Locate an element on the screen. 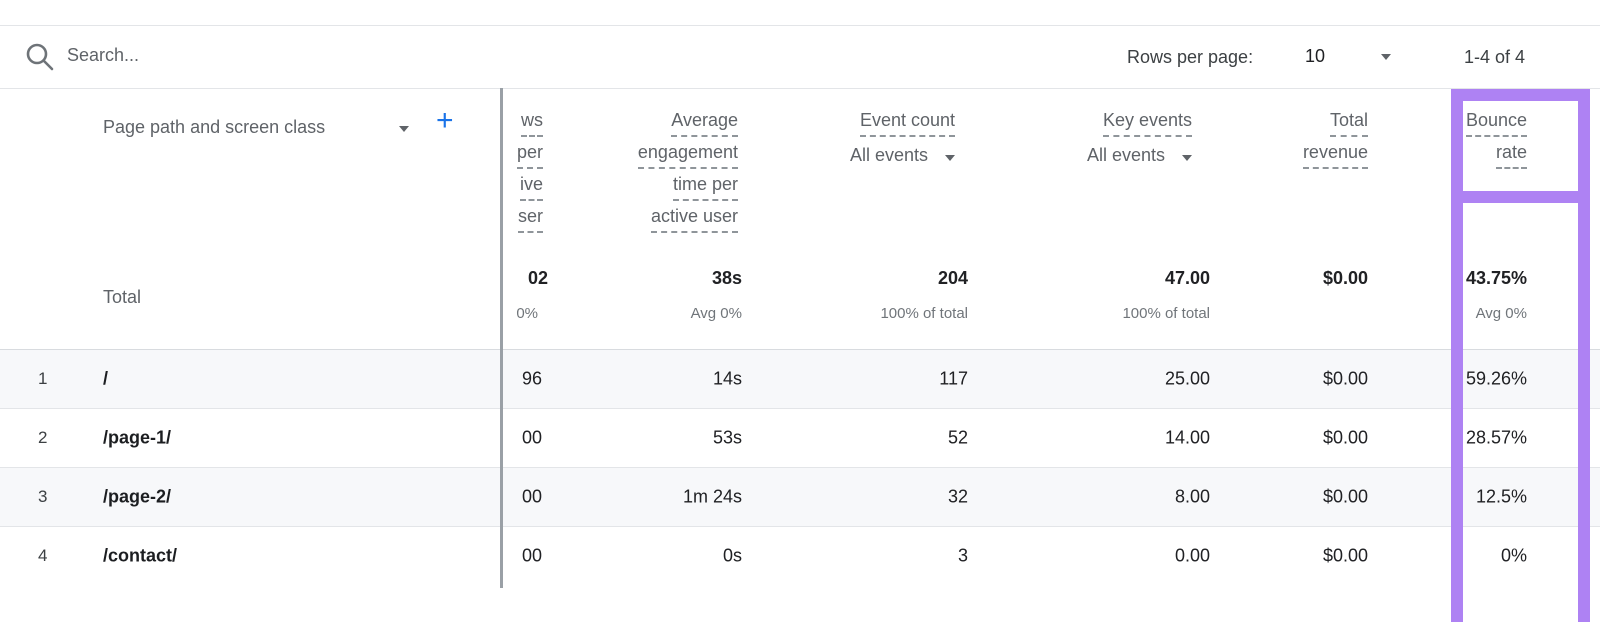 The height and width of the screenshot is (622, 1600). row-path: / is located at coordinates (106, 378).